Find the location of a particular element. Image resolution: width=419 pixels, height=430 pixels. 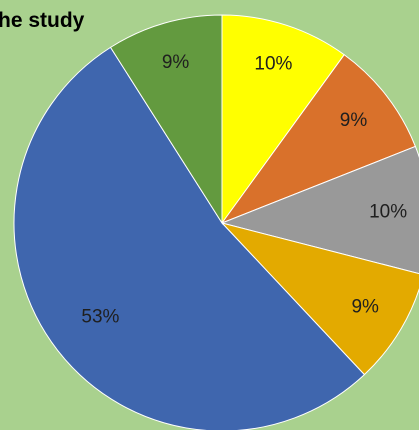

data-label-1: 9% is located at coordinates (354, 120).